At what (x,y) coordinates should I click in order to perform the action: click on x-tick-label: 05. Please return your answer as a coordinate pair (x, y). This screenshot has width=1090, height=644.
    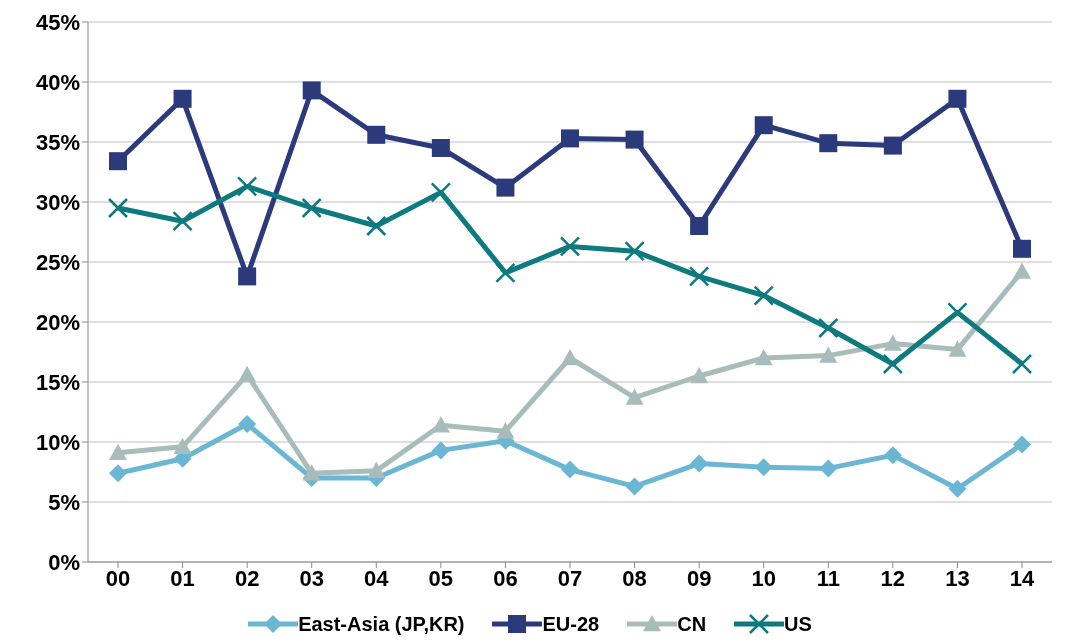
    Looking at the image, I should click on (441, 578).